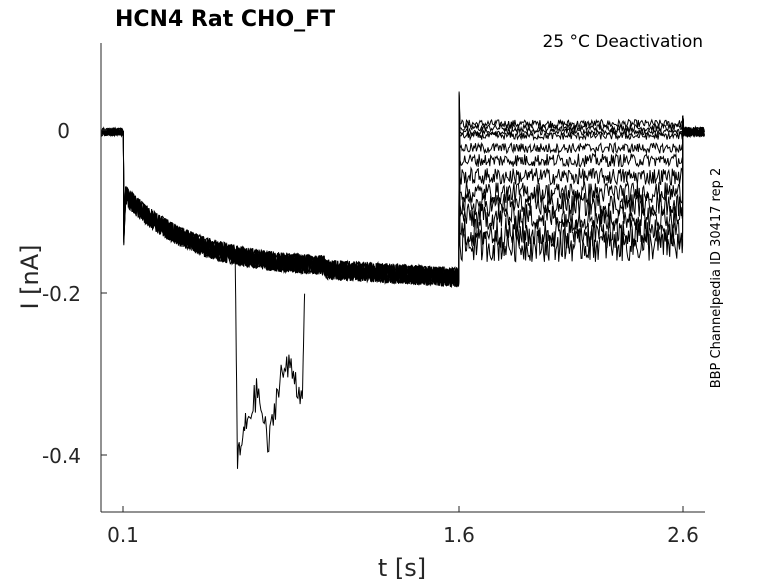 Image resolution: width=778 pixels, height=583 pixels. What do you see at coordinates (683, 535) in the screenshot?
I see `x-tick-label-2: 2.6` at bounding box center [683, 535].